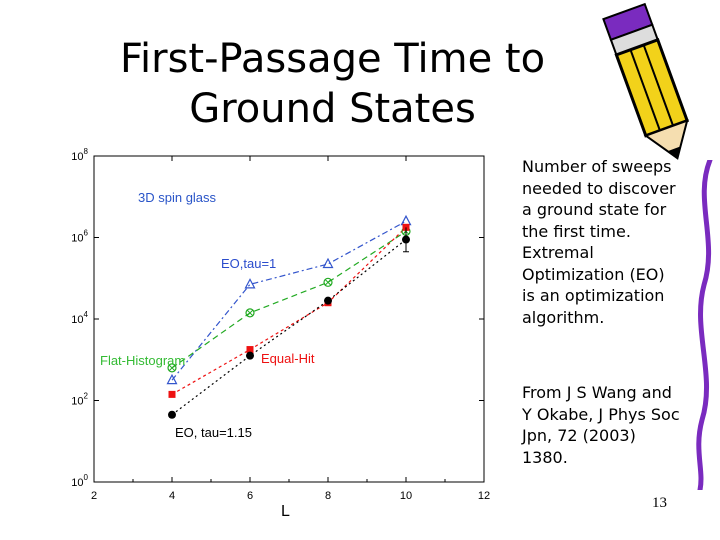 This screenshot has width=720, height=540. Describe the element at coordinates (484, 496) in the screenshot. I see `x-tick-label: 12` at that location.